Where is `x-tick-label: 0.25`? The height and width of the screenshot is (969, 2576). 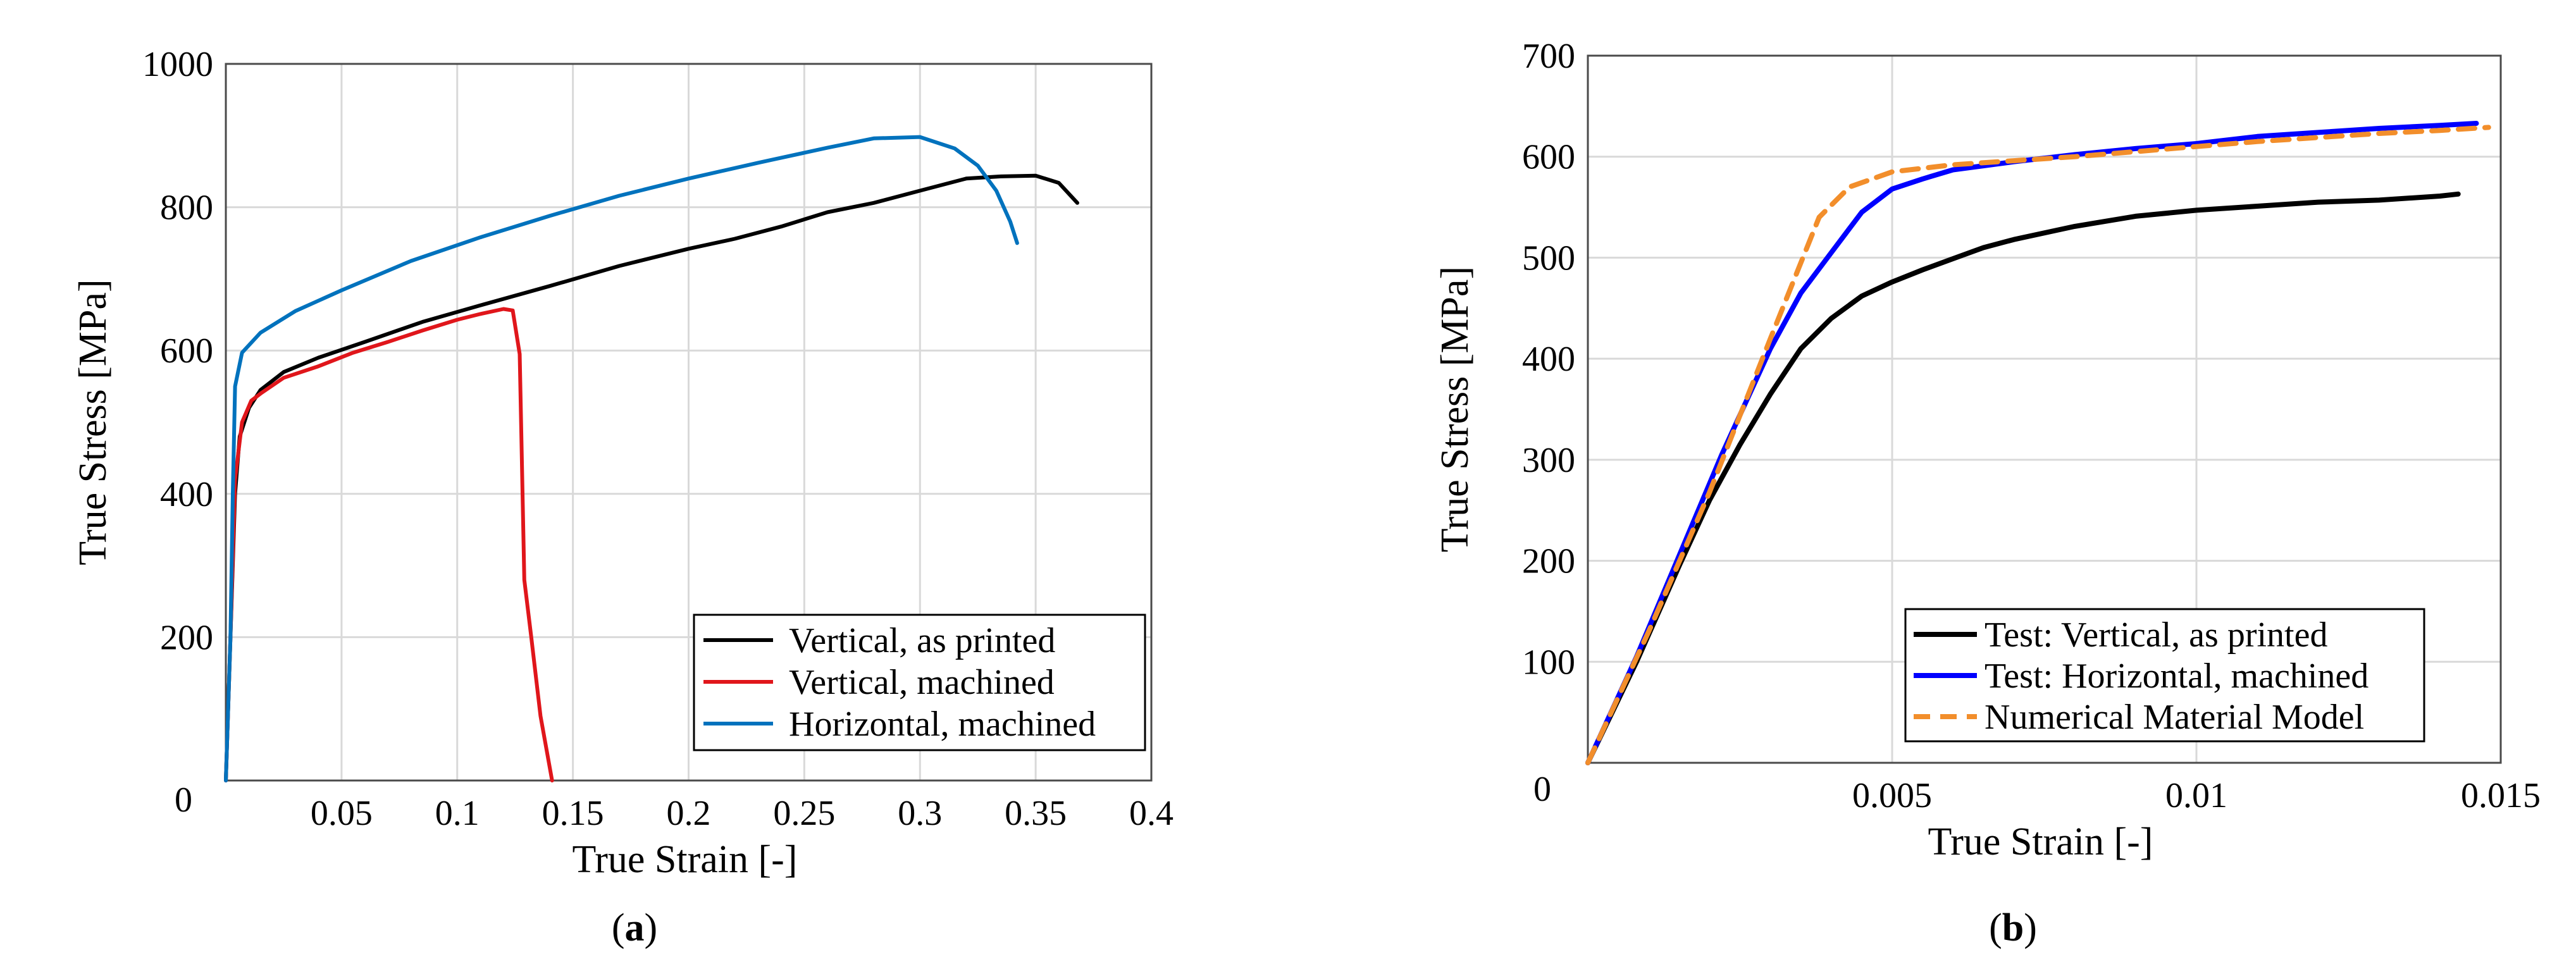 x-tick-label: 0.25 is located at coordinates (804, 813).